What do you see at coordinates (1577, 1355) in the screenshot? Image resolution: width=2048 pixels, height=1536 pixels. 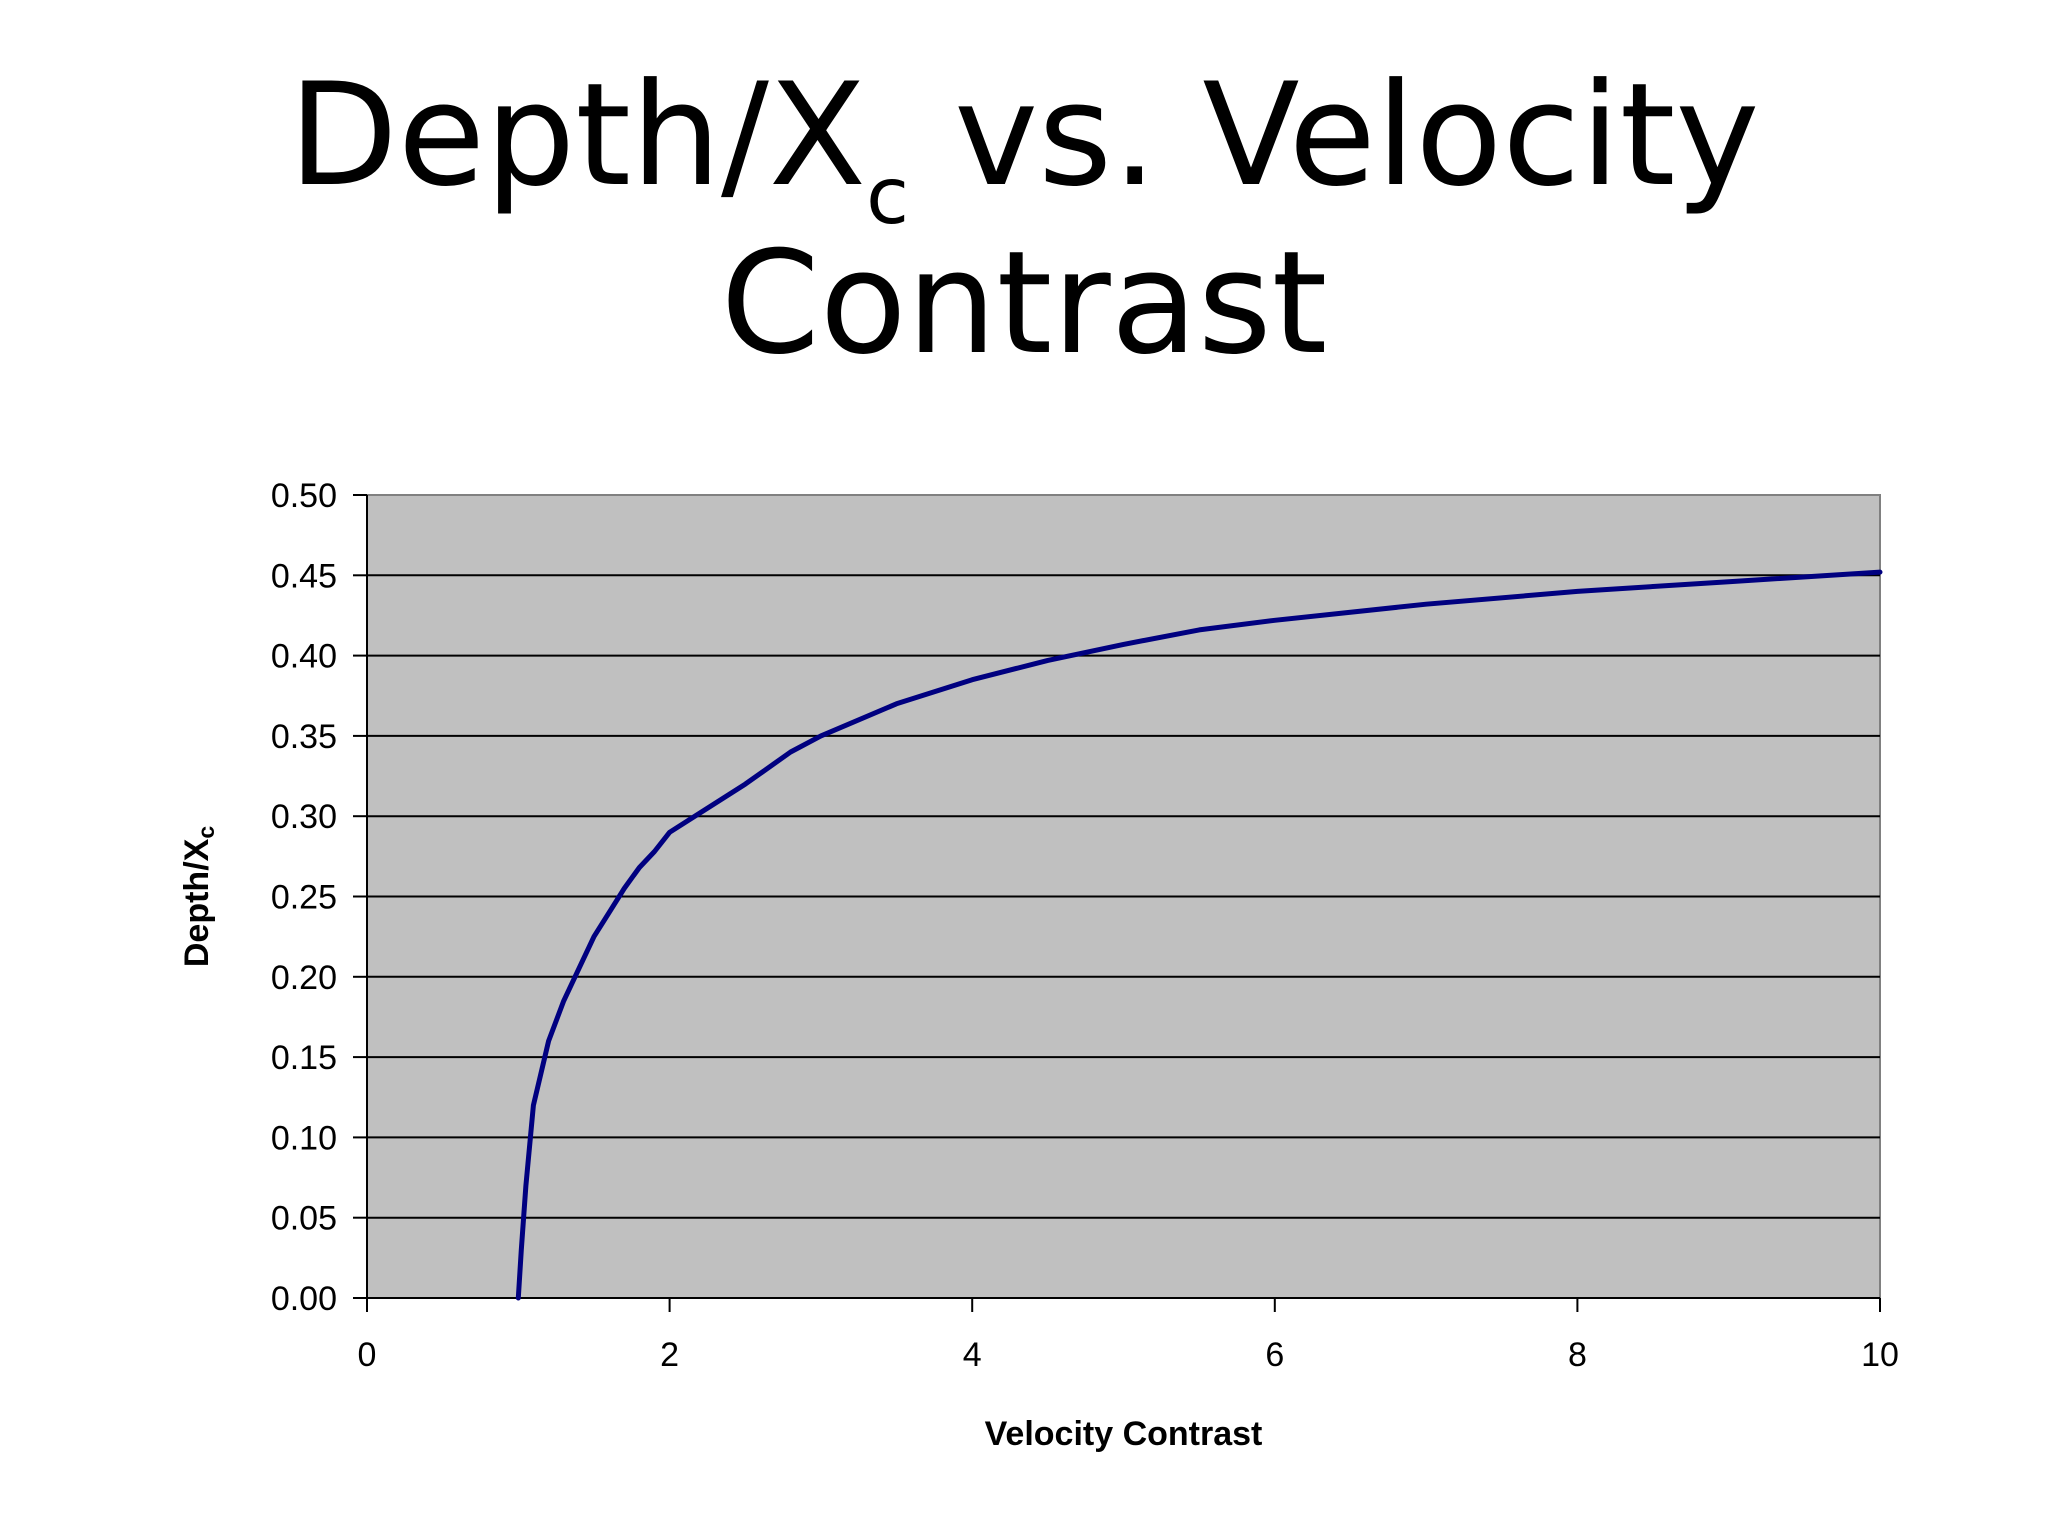 I see `x-tick-label-8: 8` at bounding box center [1577, 1355].